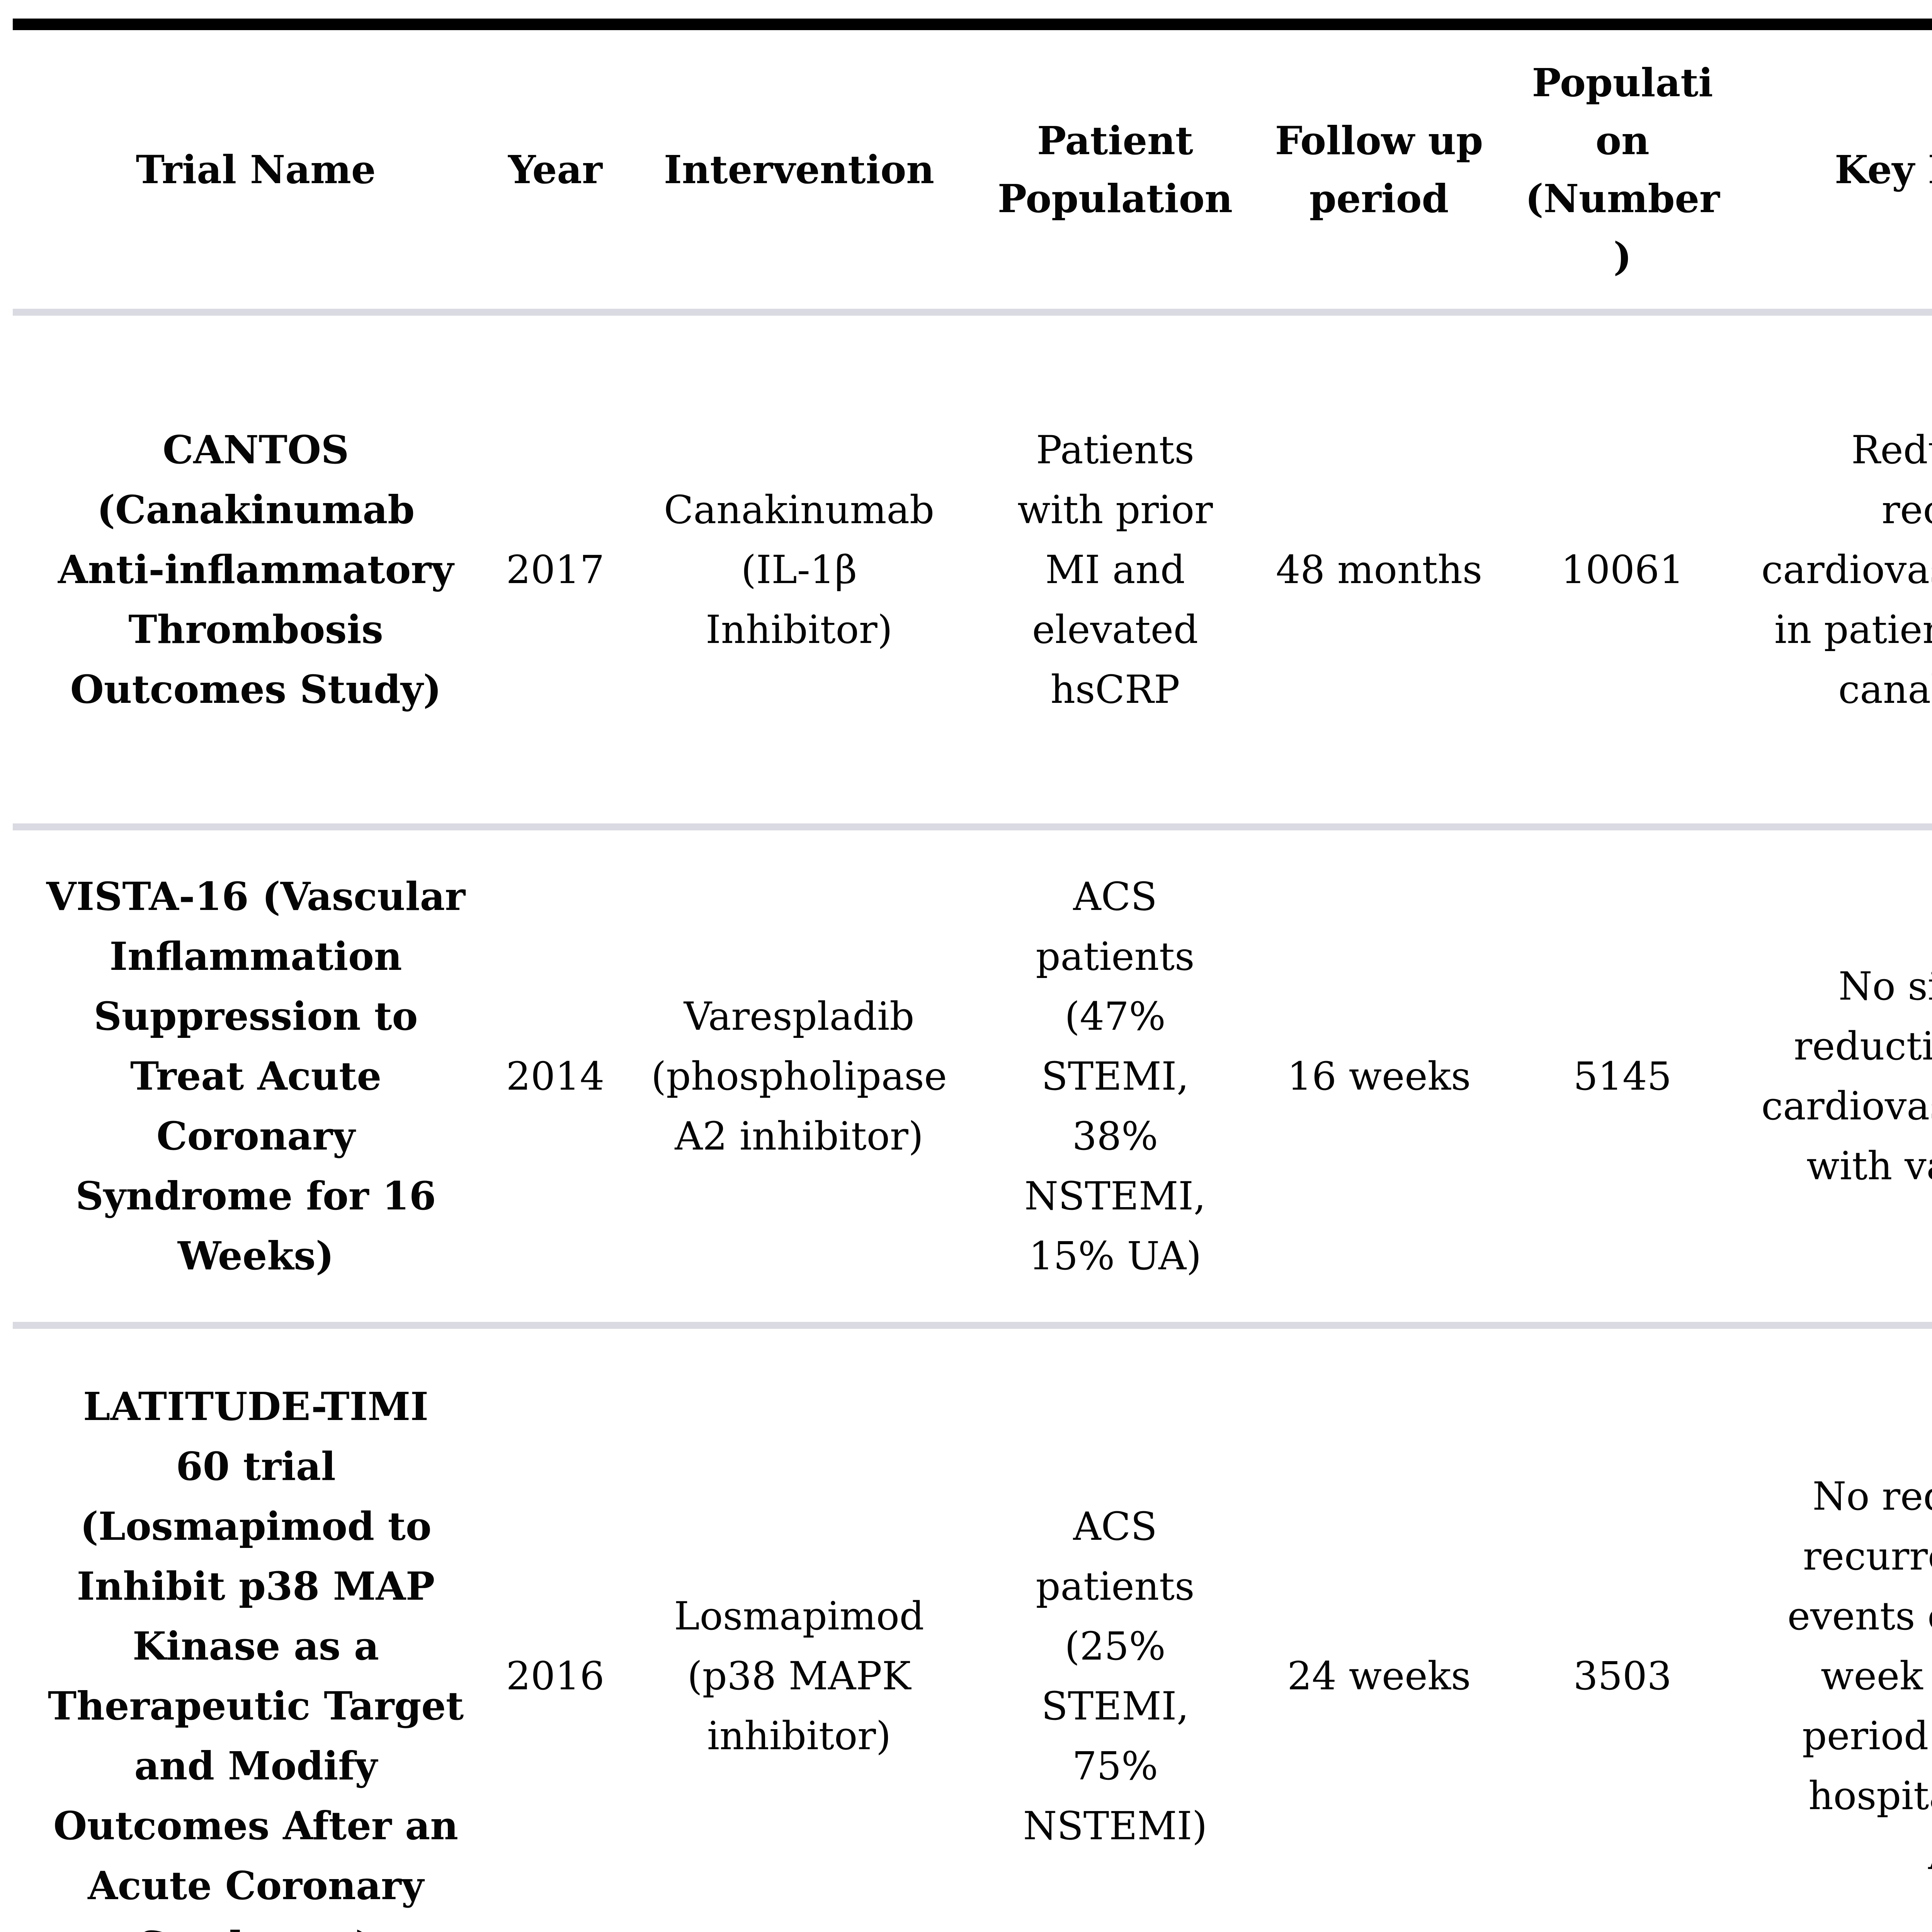  Describe the element at coordinates (1115, 173) in the screenshot. I see `header-patient-population: Patient Population` at that location.